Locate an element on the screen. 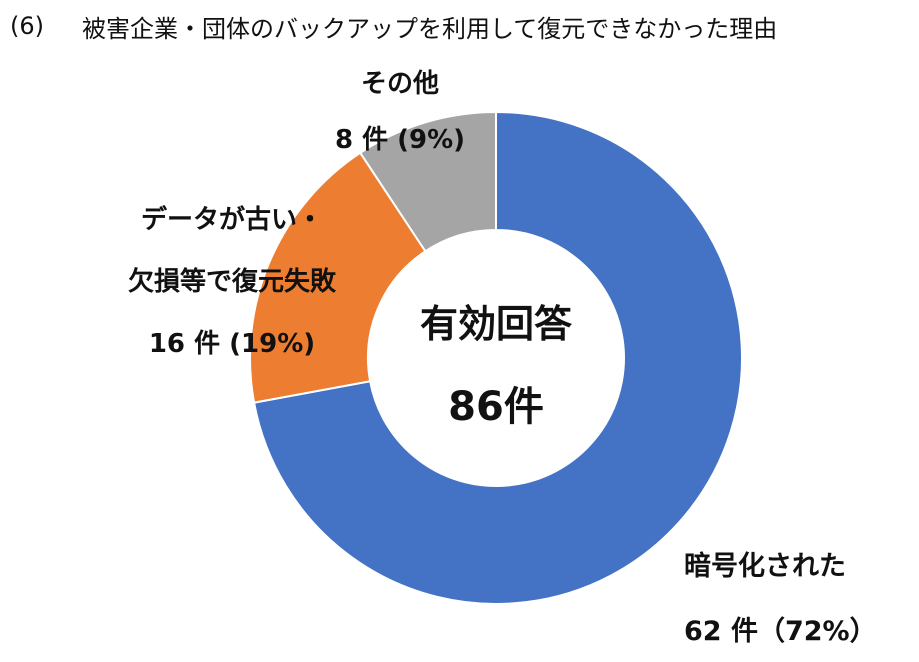 The image size is (919, 662). slice-outdated-data is located at coordinates (338, 277).